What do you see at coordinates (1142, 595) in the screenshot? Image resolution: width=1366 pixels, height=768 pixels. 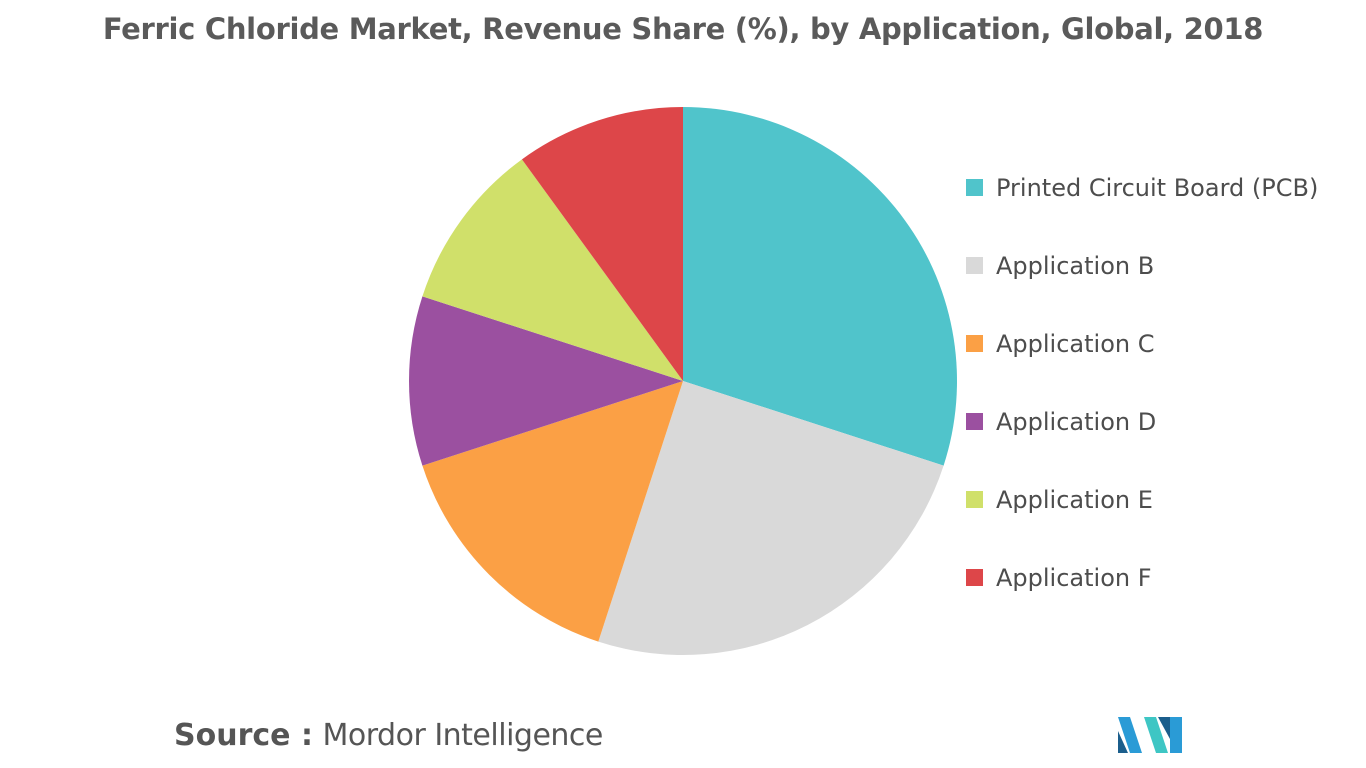 I see `legend-item: Application F` at bounding box center [1142, 595].